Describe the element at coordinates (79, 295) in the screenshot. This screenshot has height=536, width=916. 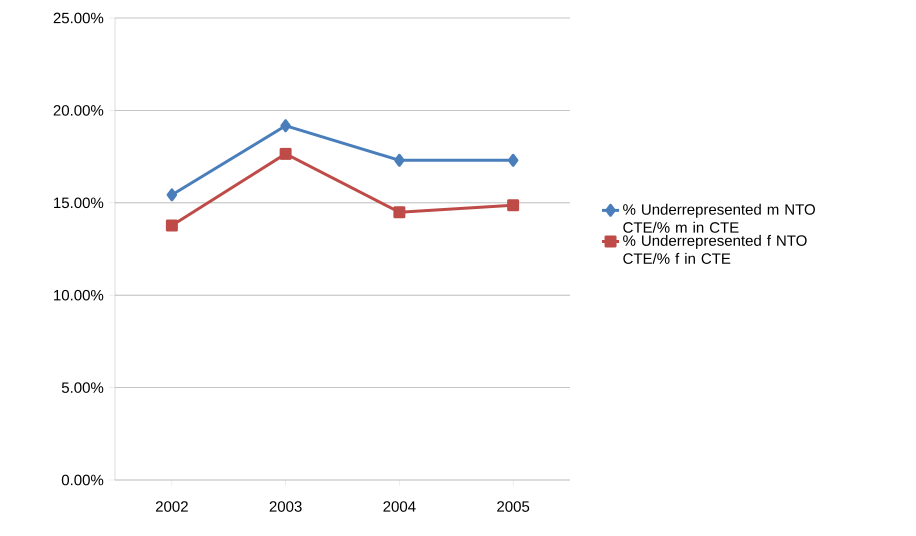
I see `y-tick-label: 10.00%` at that location.